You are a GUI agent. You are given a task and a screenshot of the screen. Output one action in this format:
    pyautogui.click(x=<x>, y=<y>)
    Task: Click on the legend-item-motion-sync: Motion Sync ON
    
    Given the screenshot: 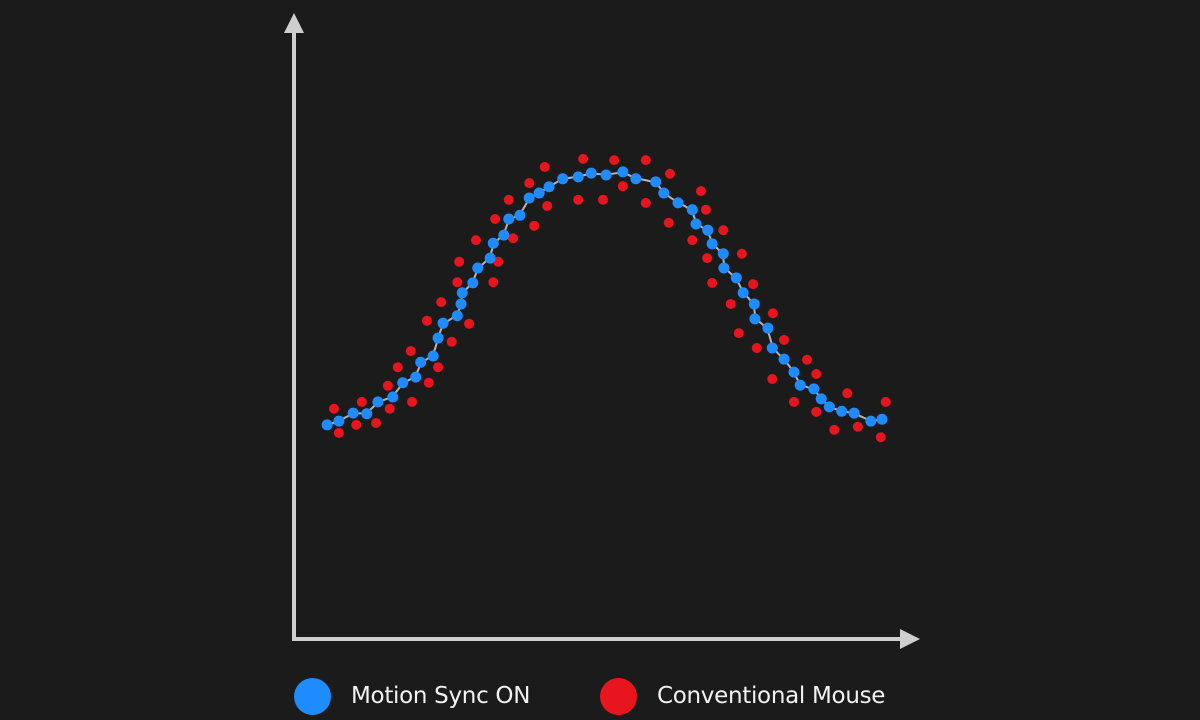 What is the action you would take?
    pyautogui.click(x=412, y=696)
    